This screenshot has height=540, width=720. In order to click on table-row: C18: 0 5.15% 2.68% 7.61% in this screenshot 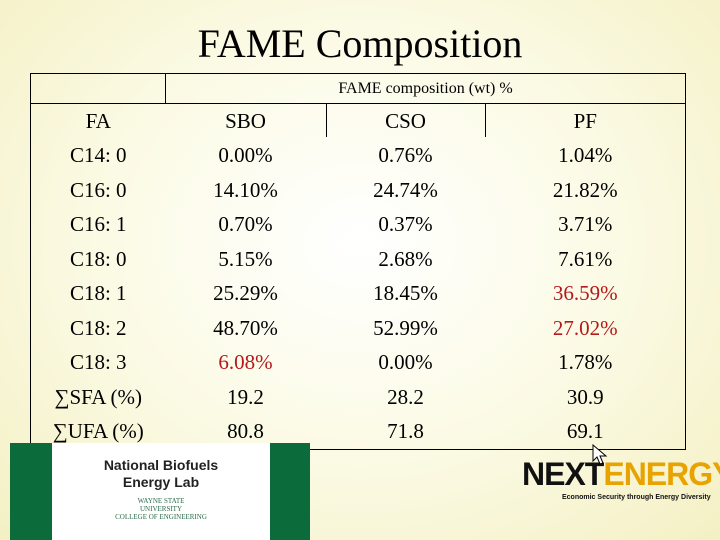, I will do `click(358, 259)`.